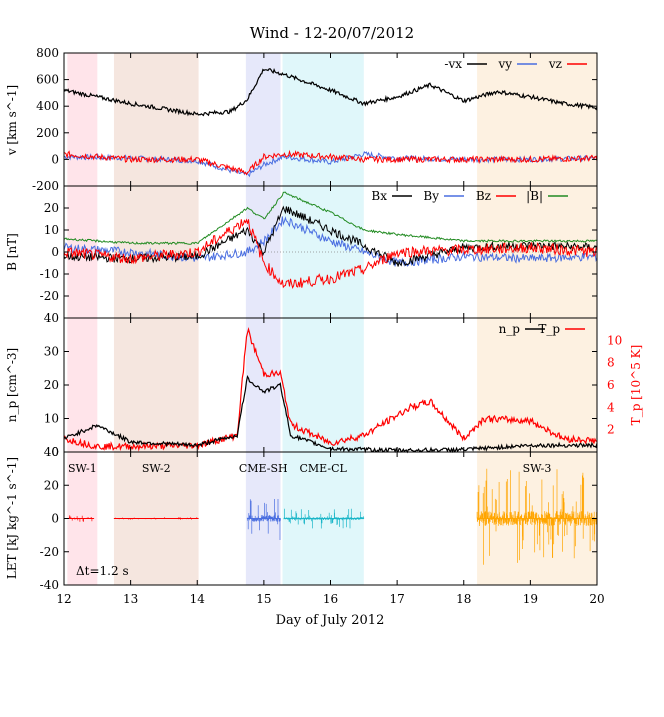 The width and height of the screenshot is (664, 717). I want to click on series-magnetic-b, so click(330, 218).